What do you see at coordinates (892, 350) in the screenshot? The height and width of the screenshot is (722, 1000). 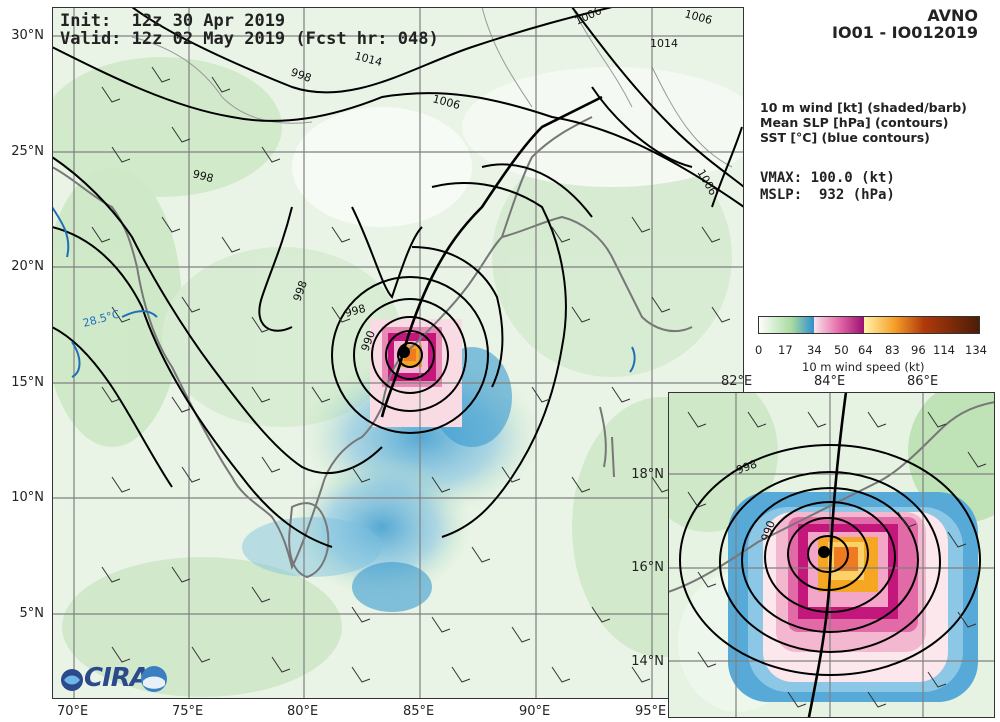 I see `colorbar-tick: 83` at bounding box center [892, 350].